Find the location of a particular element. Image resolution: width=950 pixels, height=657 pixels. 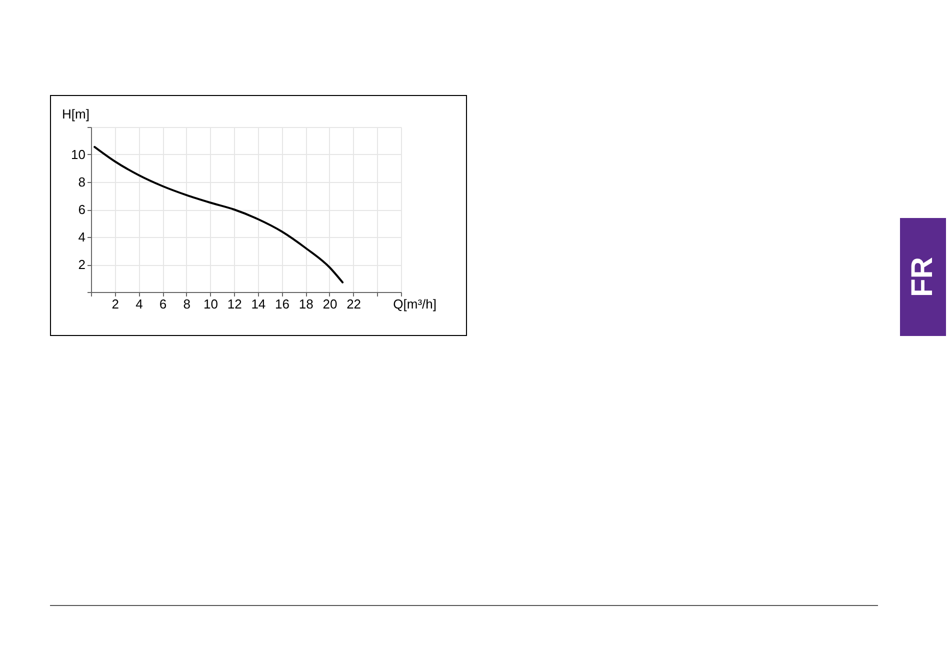

x-tick-label: 8 is located at coordinates (186, 304).